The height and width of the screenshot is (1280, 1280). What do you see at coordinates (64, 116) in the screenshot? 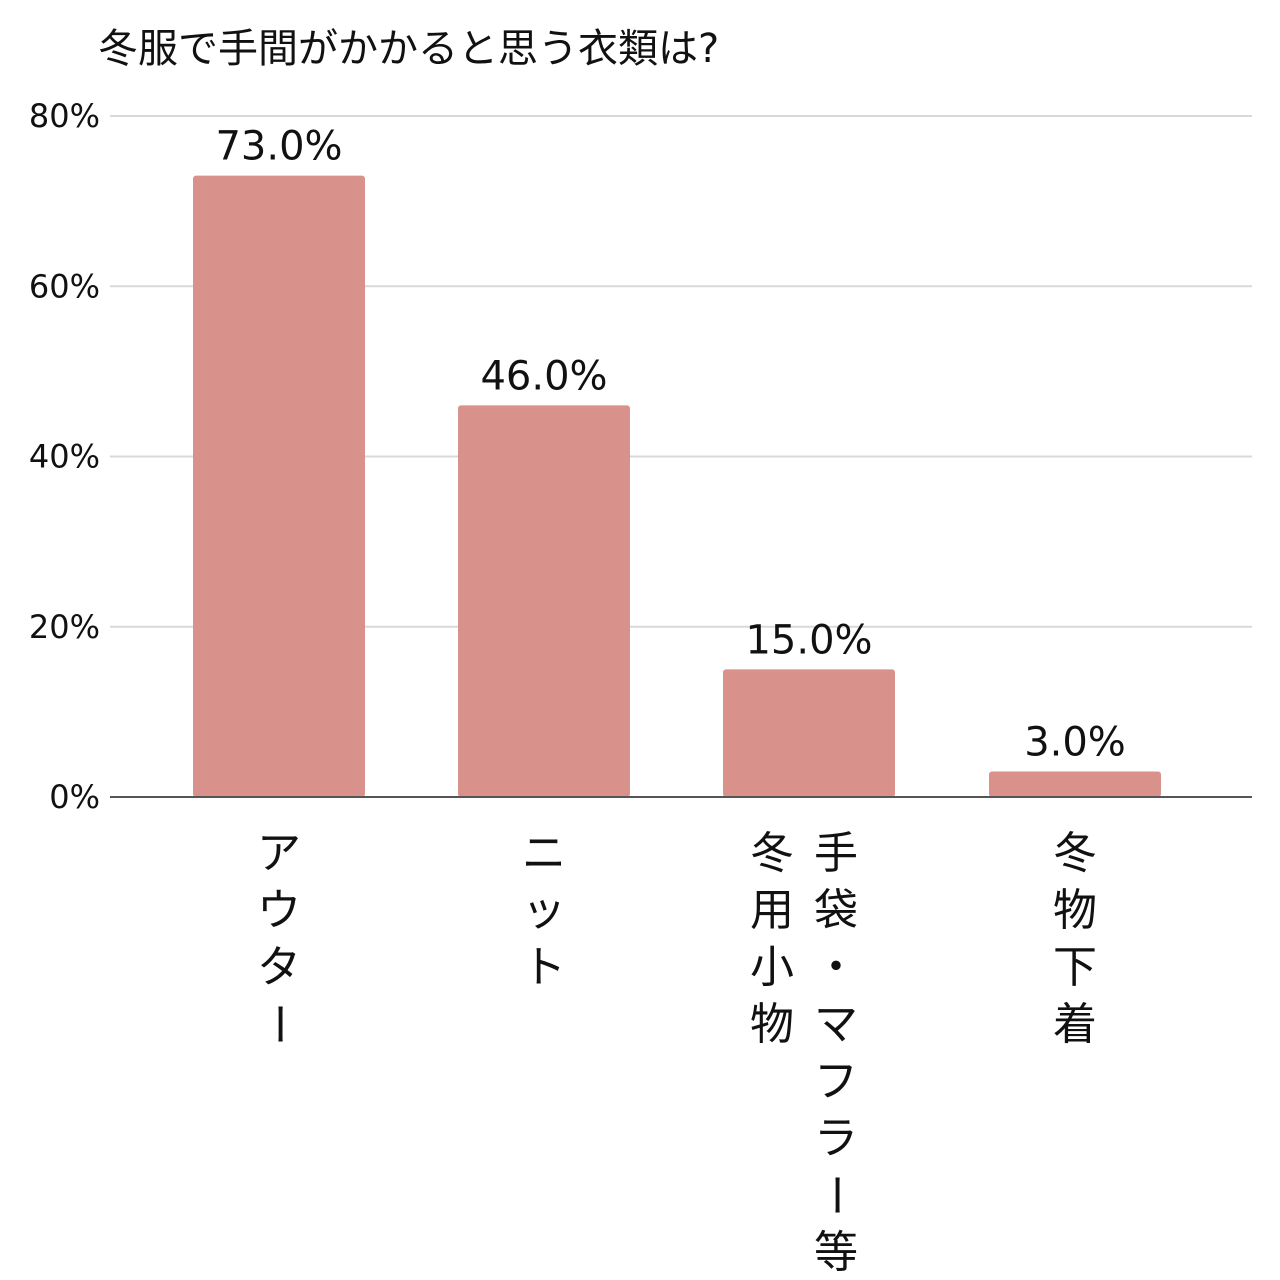
I see `y-tick-label: 80%` at bounding box center [64, 116].